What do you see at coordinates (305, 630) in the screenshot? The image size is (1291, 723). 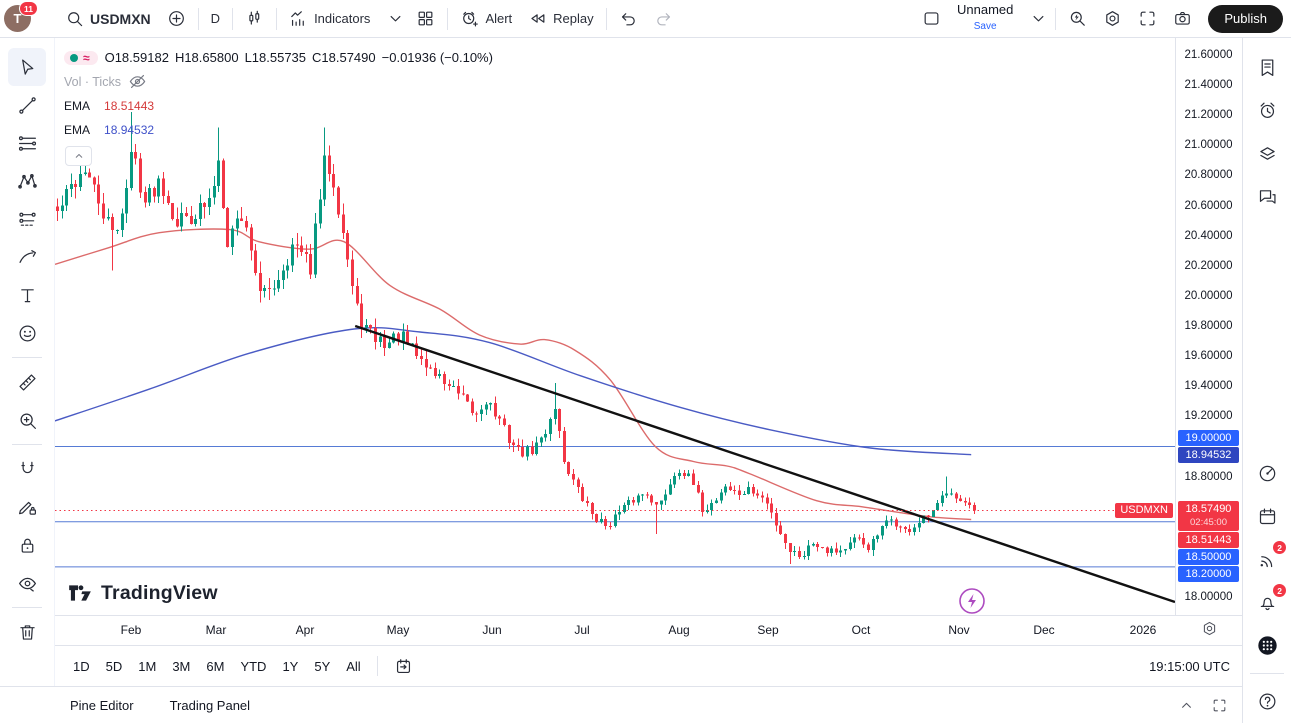 I see `time-tick-apr: Apr` at bounding box center [305, 630].